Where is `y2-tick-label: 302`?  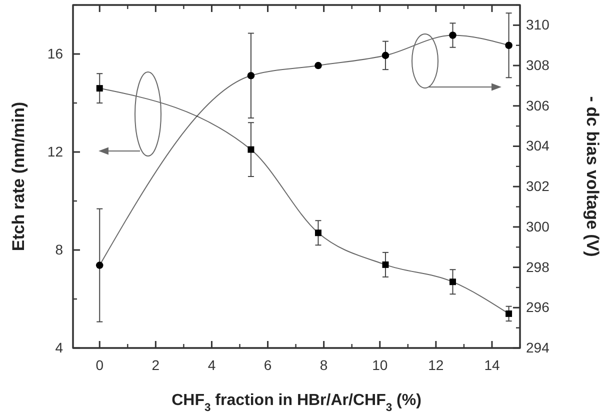 y2-tick-label: 302 is located at coordinates (538, 186).